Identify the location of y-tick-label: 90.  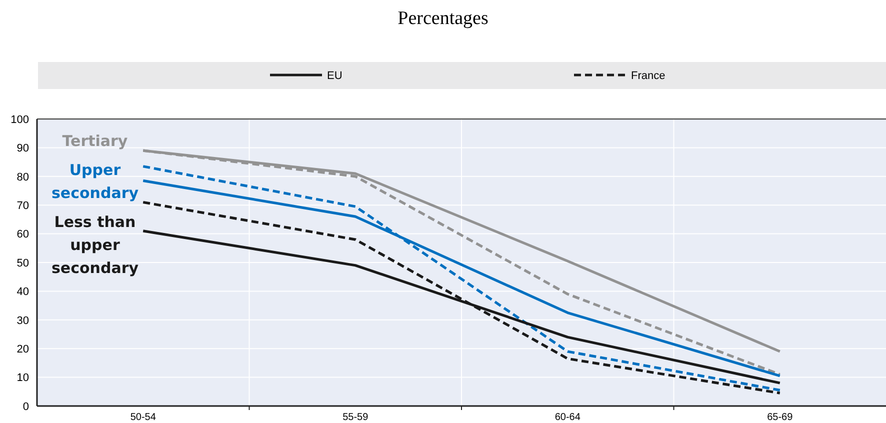
(22, 148).